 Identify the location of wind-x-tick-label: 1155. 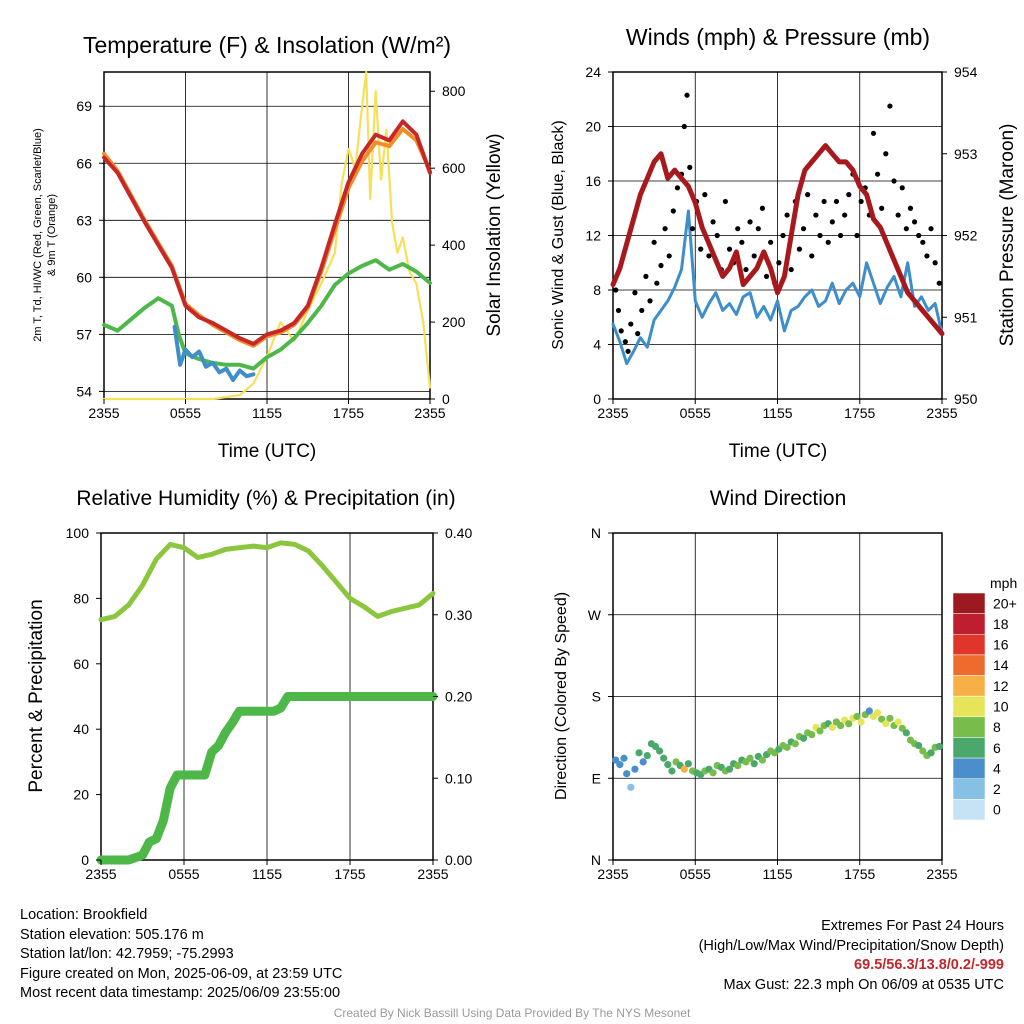
(777, 413).